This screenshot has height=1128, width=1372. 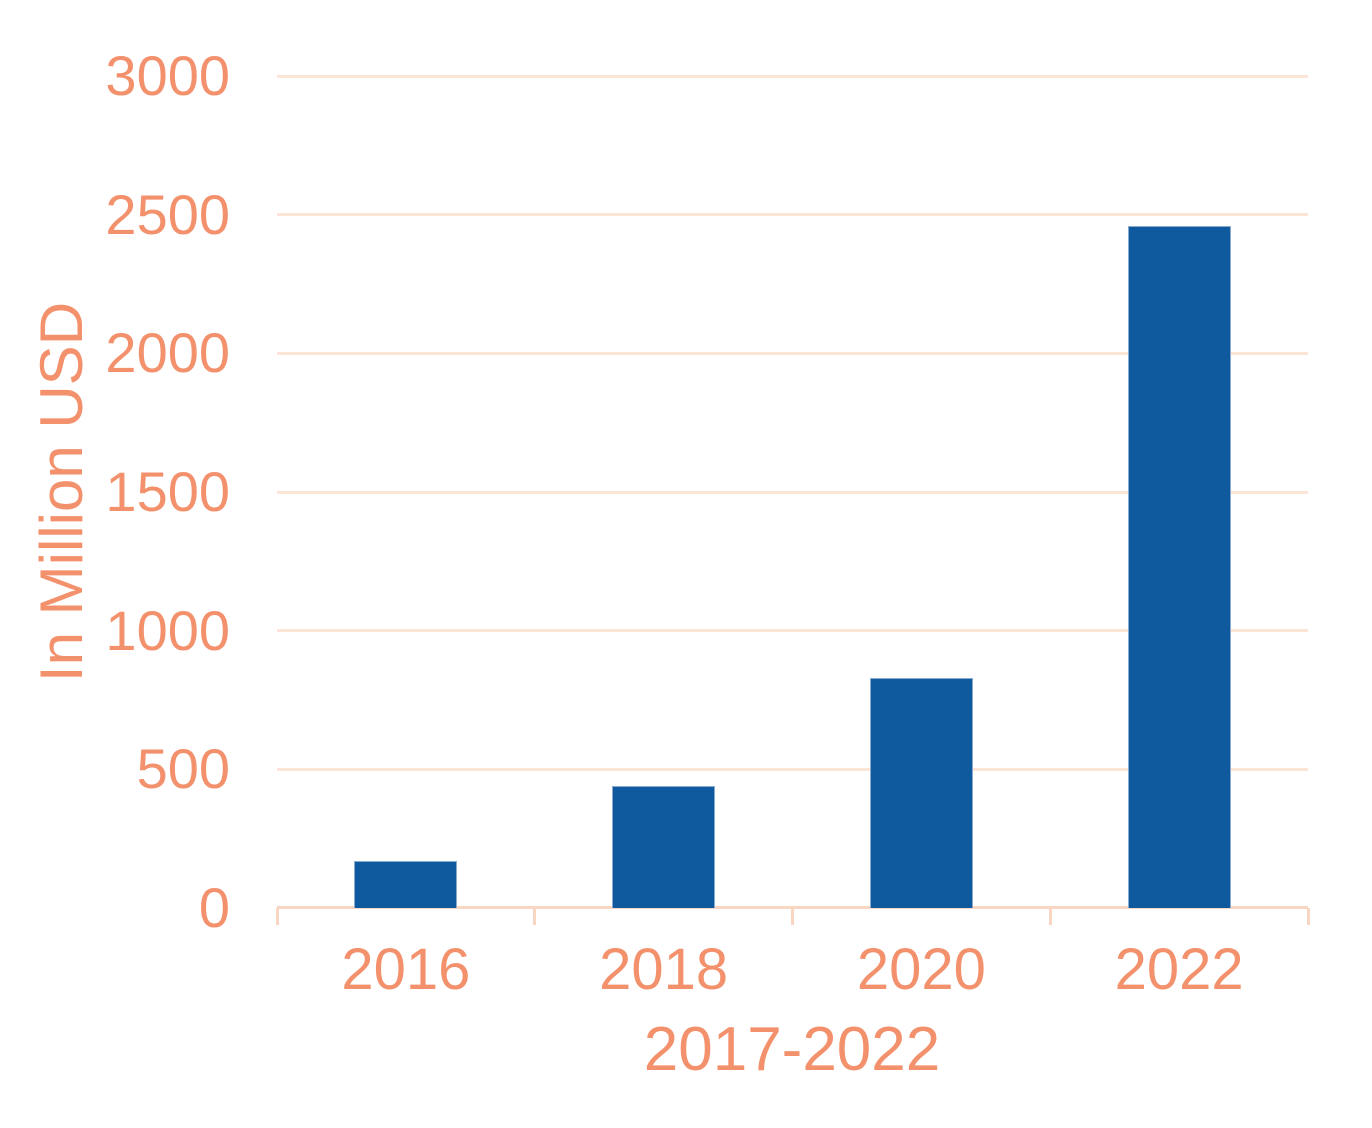 What do you see at coordinates (664, 969) in the screenshot?
I see `x-tick-label: 2018` at bounding box center [664, 969].